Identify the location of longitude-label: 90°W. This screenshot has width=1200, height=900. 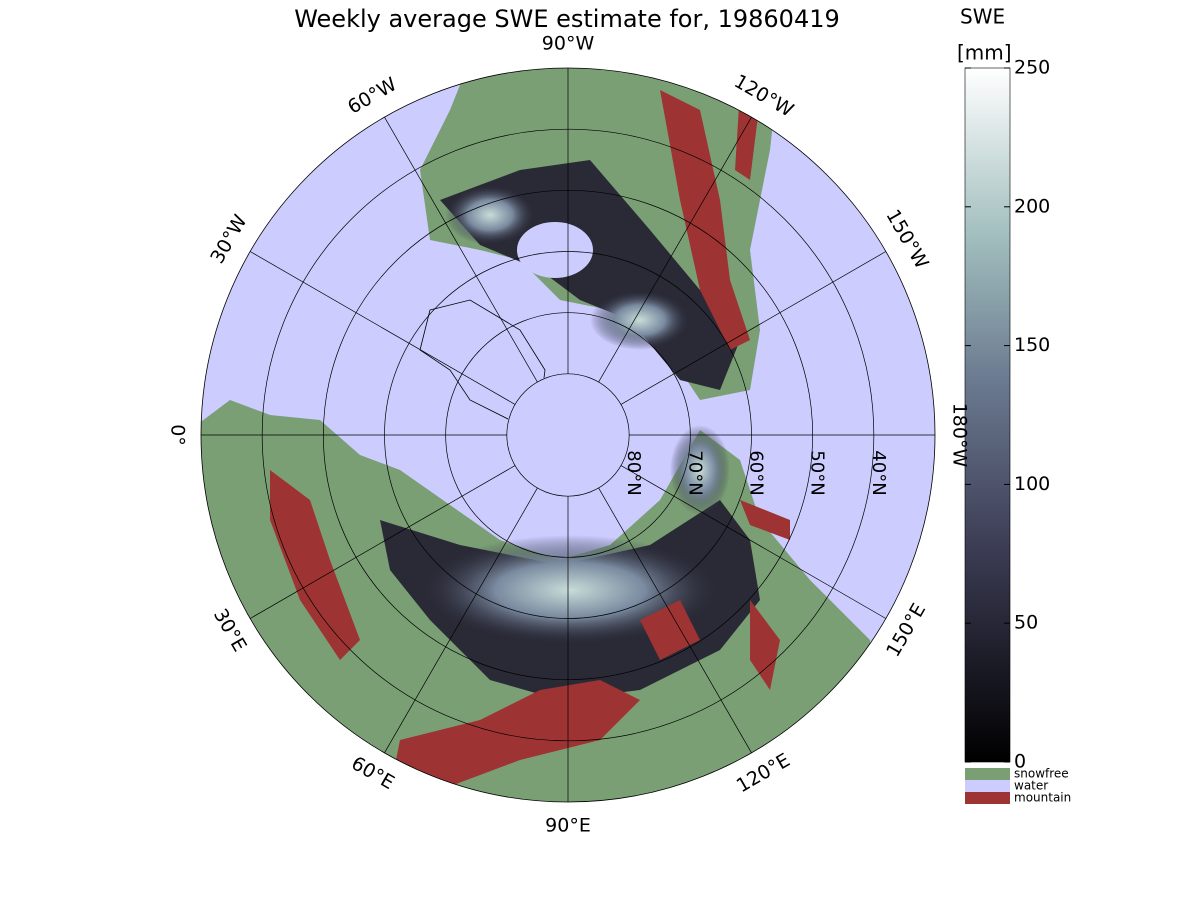
(568, 44).